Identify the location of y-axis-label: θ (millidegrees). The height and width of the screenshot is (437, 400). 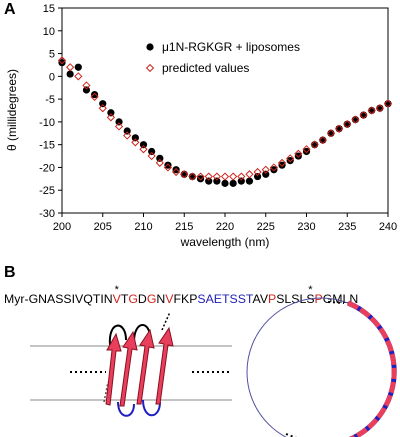
(12, 110).